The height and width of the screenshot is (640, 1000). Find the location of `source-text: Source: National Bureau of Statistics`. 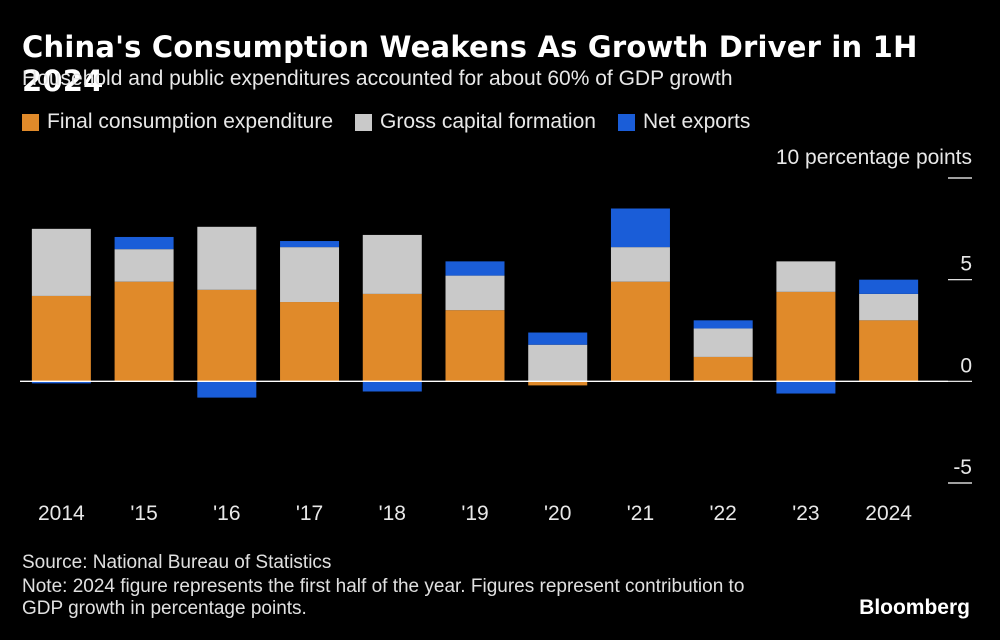

source-text: Source: National Bureau of Statistics is located at coordinates (177, 562).